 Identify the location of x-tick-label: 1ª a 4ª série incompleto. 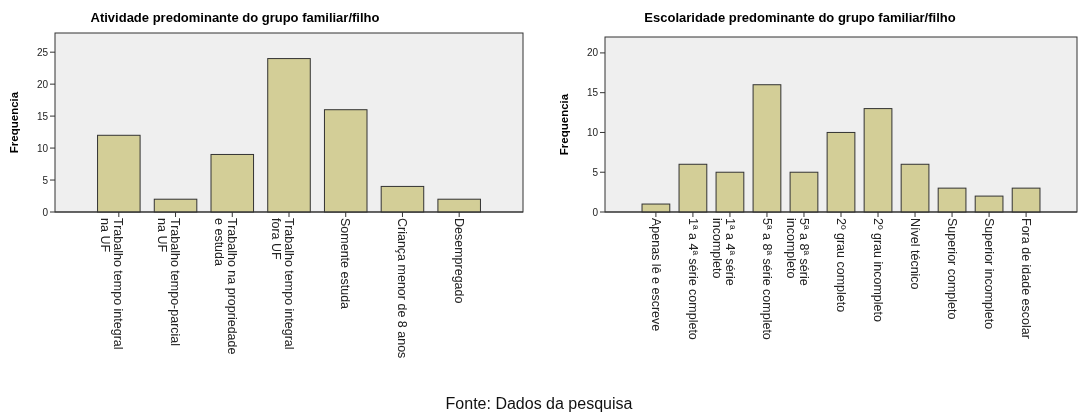
(723, 252).